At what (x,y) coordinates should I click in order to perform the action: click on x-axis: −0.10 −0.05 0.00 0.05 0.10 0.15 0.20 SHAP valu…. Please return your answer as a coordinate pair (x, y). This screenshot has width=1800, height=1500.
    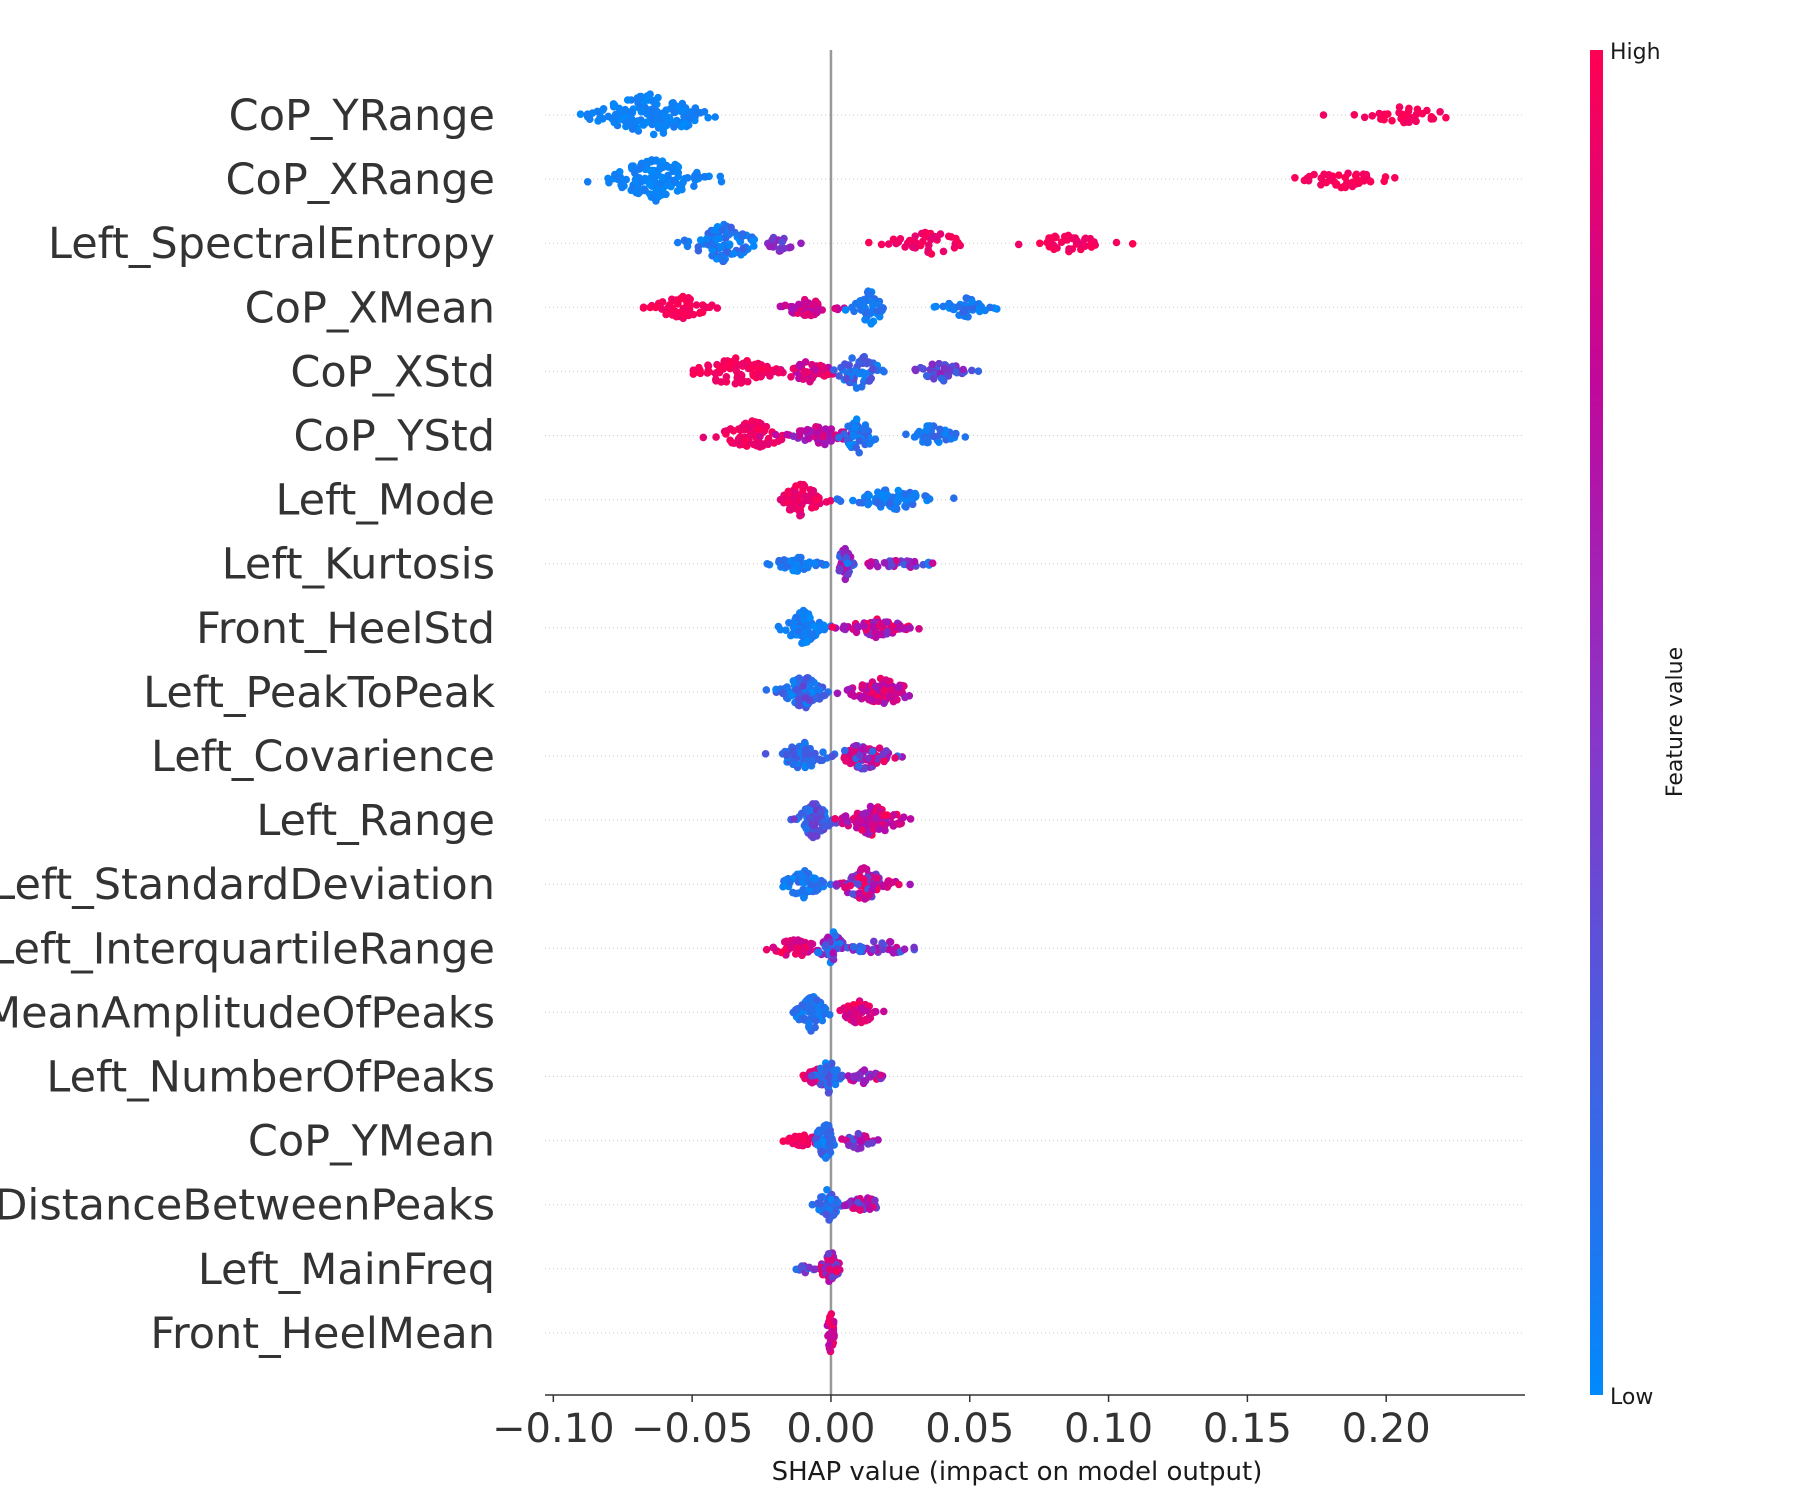
    Looking at the image, I should click on (1008, 1440).